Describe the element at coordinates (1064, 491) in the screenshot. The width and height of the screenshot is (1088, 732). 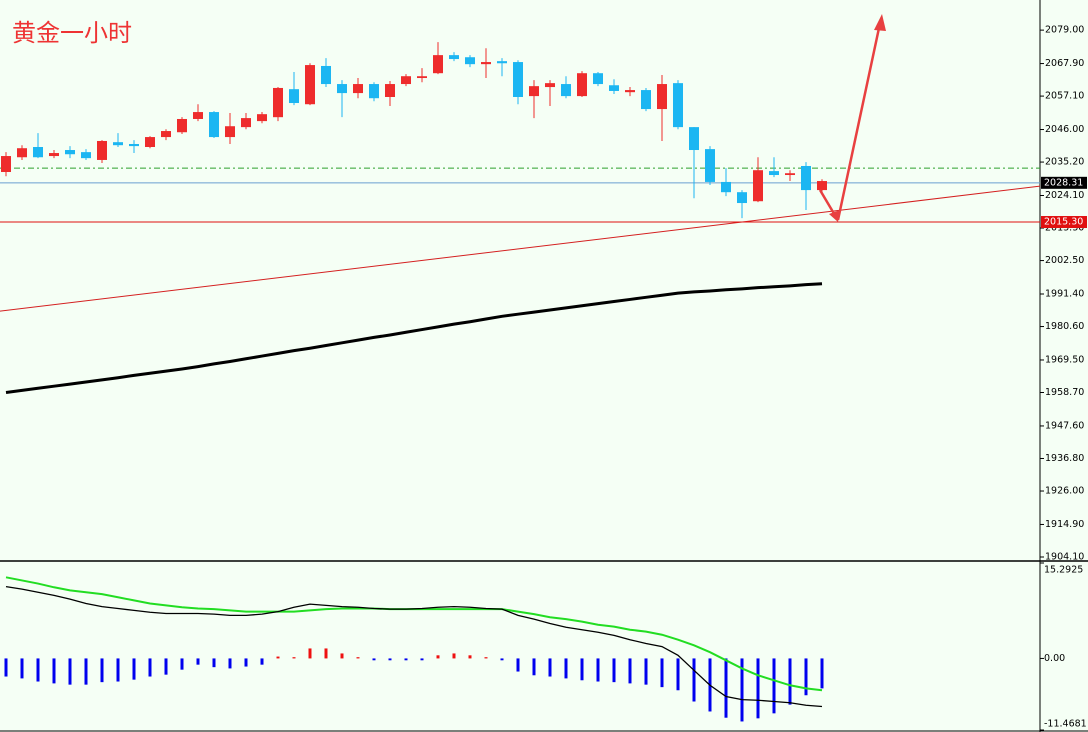
I see `y-tick-label: 1926.00` at that location.